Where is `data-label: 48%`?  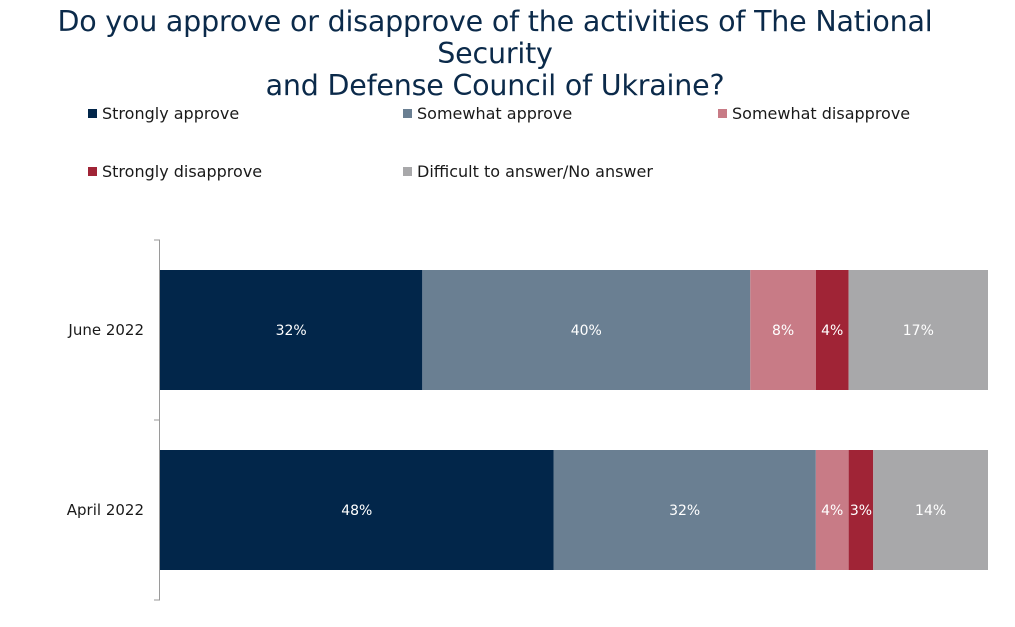
data-label: 48% is located at coordinates (356, 511).